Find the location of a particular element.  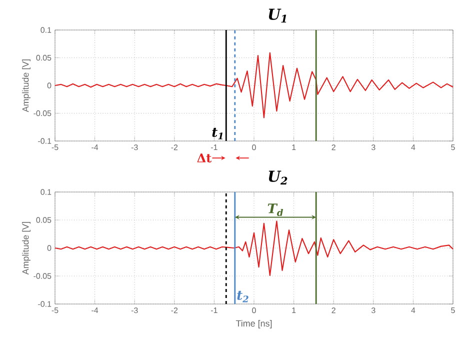

chart-title: U$_{1}$ is located at coordinates (277, 15).